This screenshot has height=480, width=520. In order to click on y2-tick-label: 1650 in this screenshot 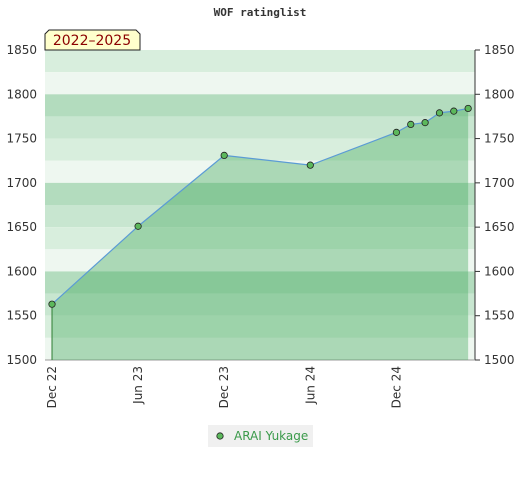, I will do `click(499, 227)`.